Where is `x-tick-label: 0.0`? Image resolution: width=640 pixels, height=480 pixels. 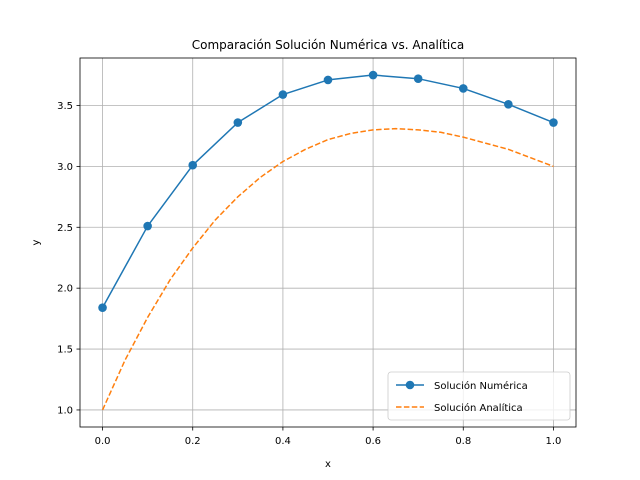 x-tick-label: 0.0 is located at coordinates (103, 441).